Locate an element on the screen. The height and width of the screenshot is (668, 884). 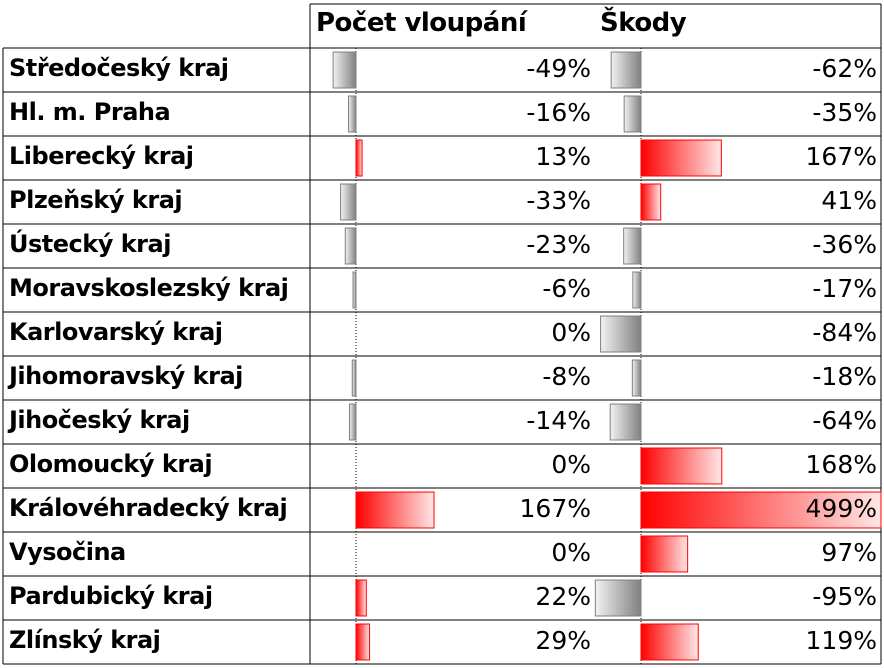
region-label: Vysočina is located at coordinates (67, 552).